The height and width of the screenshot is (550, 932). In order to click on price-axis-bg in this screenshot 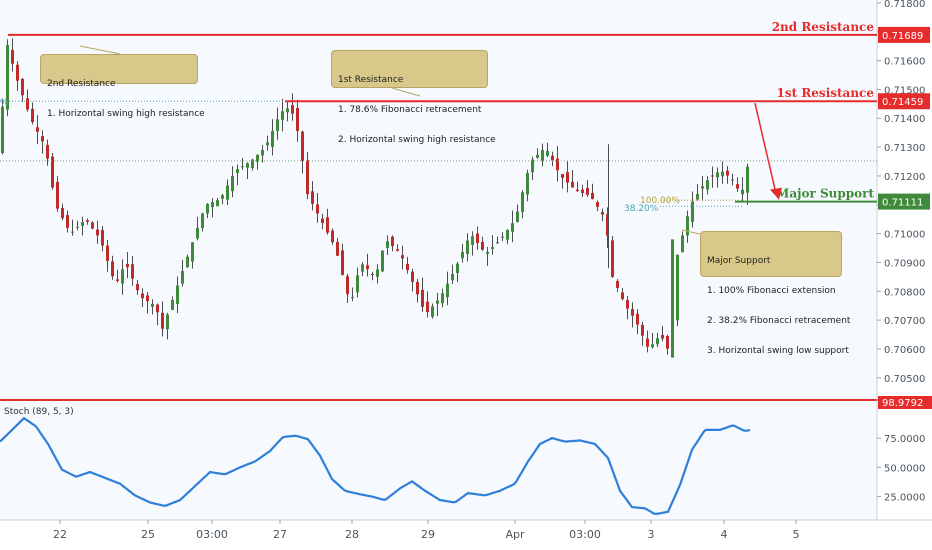, I will do `click(904, 275)`.